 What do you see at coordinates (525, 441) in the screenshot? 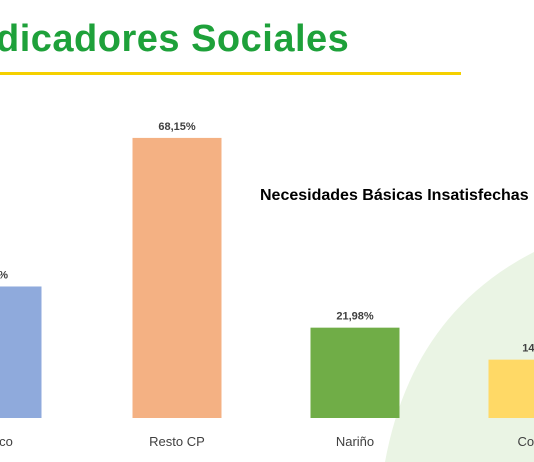
I see `category-label-4: Color` at bounding box center [525, 441].